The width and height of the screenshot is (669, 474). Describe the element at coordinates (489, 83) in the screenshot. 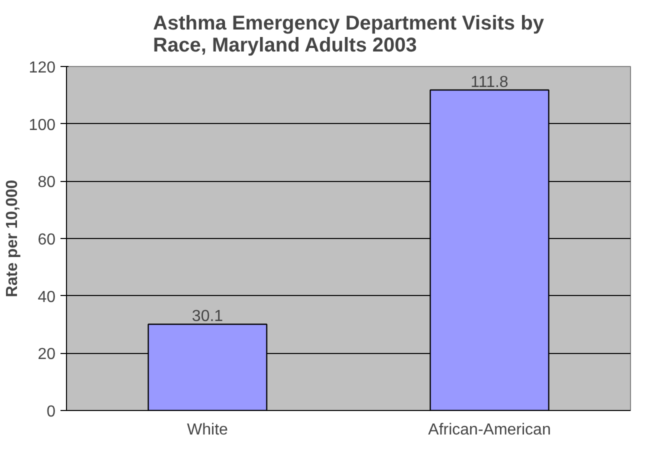

I see `data-label: 111.8` at that location.